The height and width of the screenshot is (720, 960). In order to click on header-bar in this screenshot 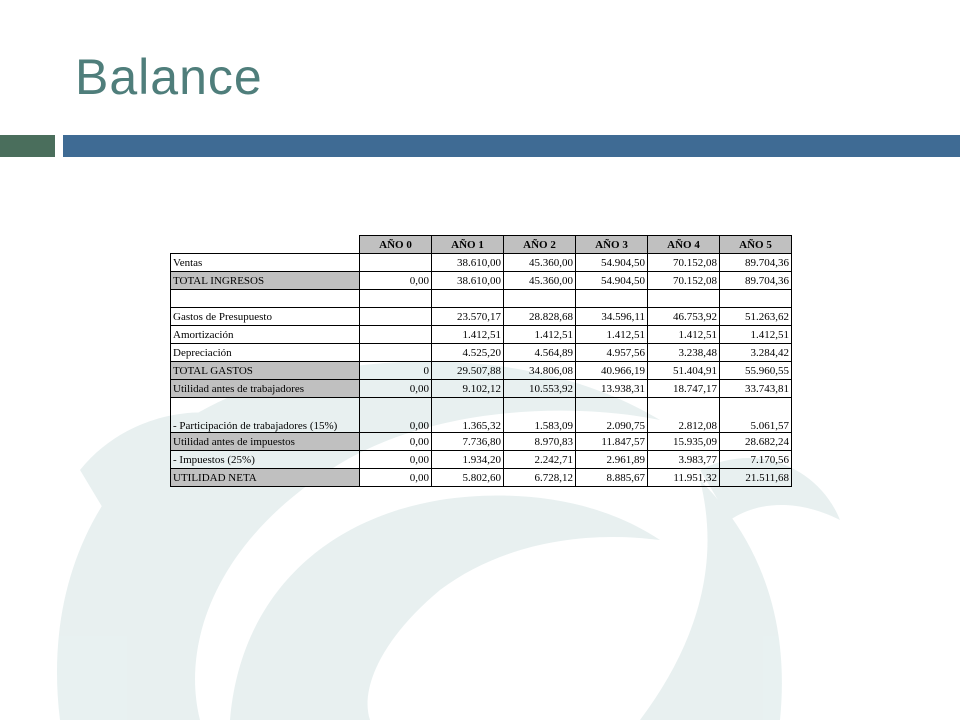, I will do `click(511, 146)`.